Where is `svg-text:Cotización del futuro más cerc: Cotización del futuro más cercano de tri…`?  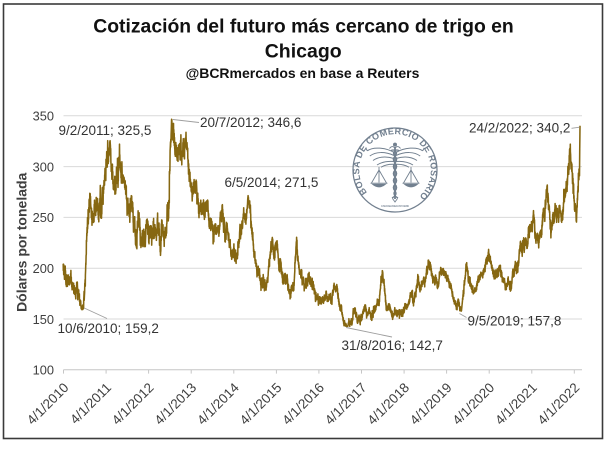
svg-text:Cotización del futuro más cerc: Cotización del futuro más cercano de tri… is located at coordinates (303, 27).